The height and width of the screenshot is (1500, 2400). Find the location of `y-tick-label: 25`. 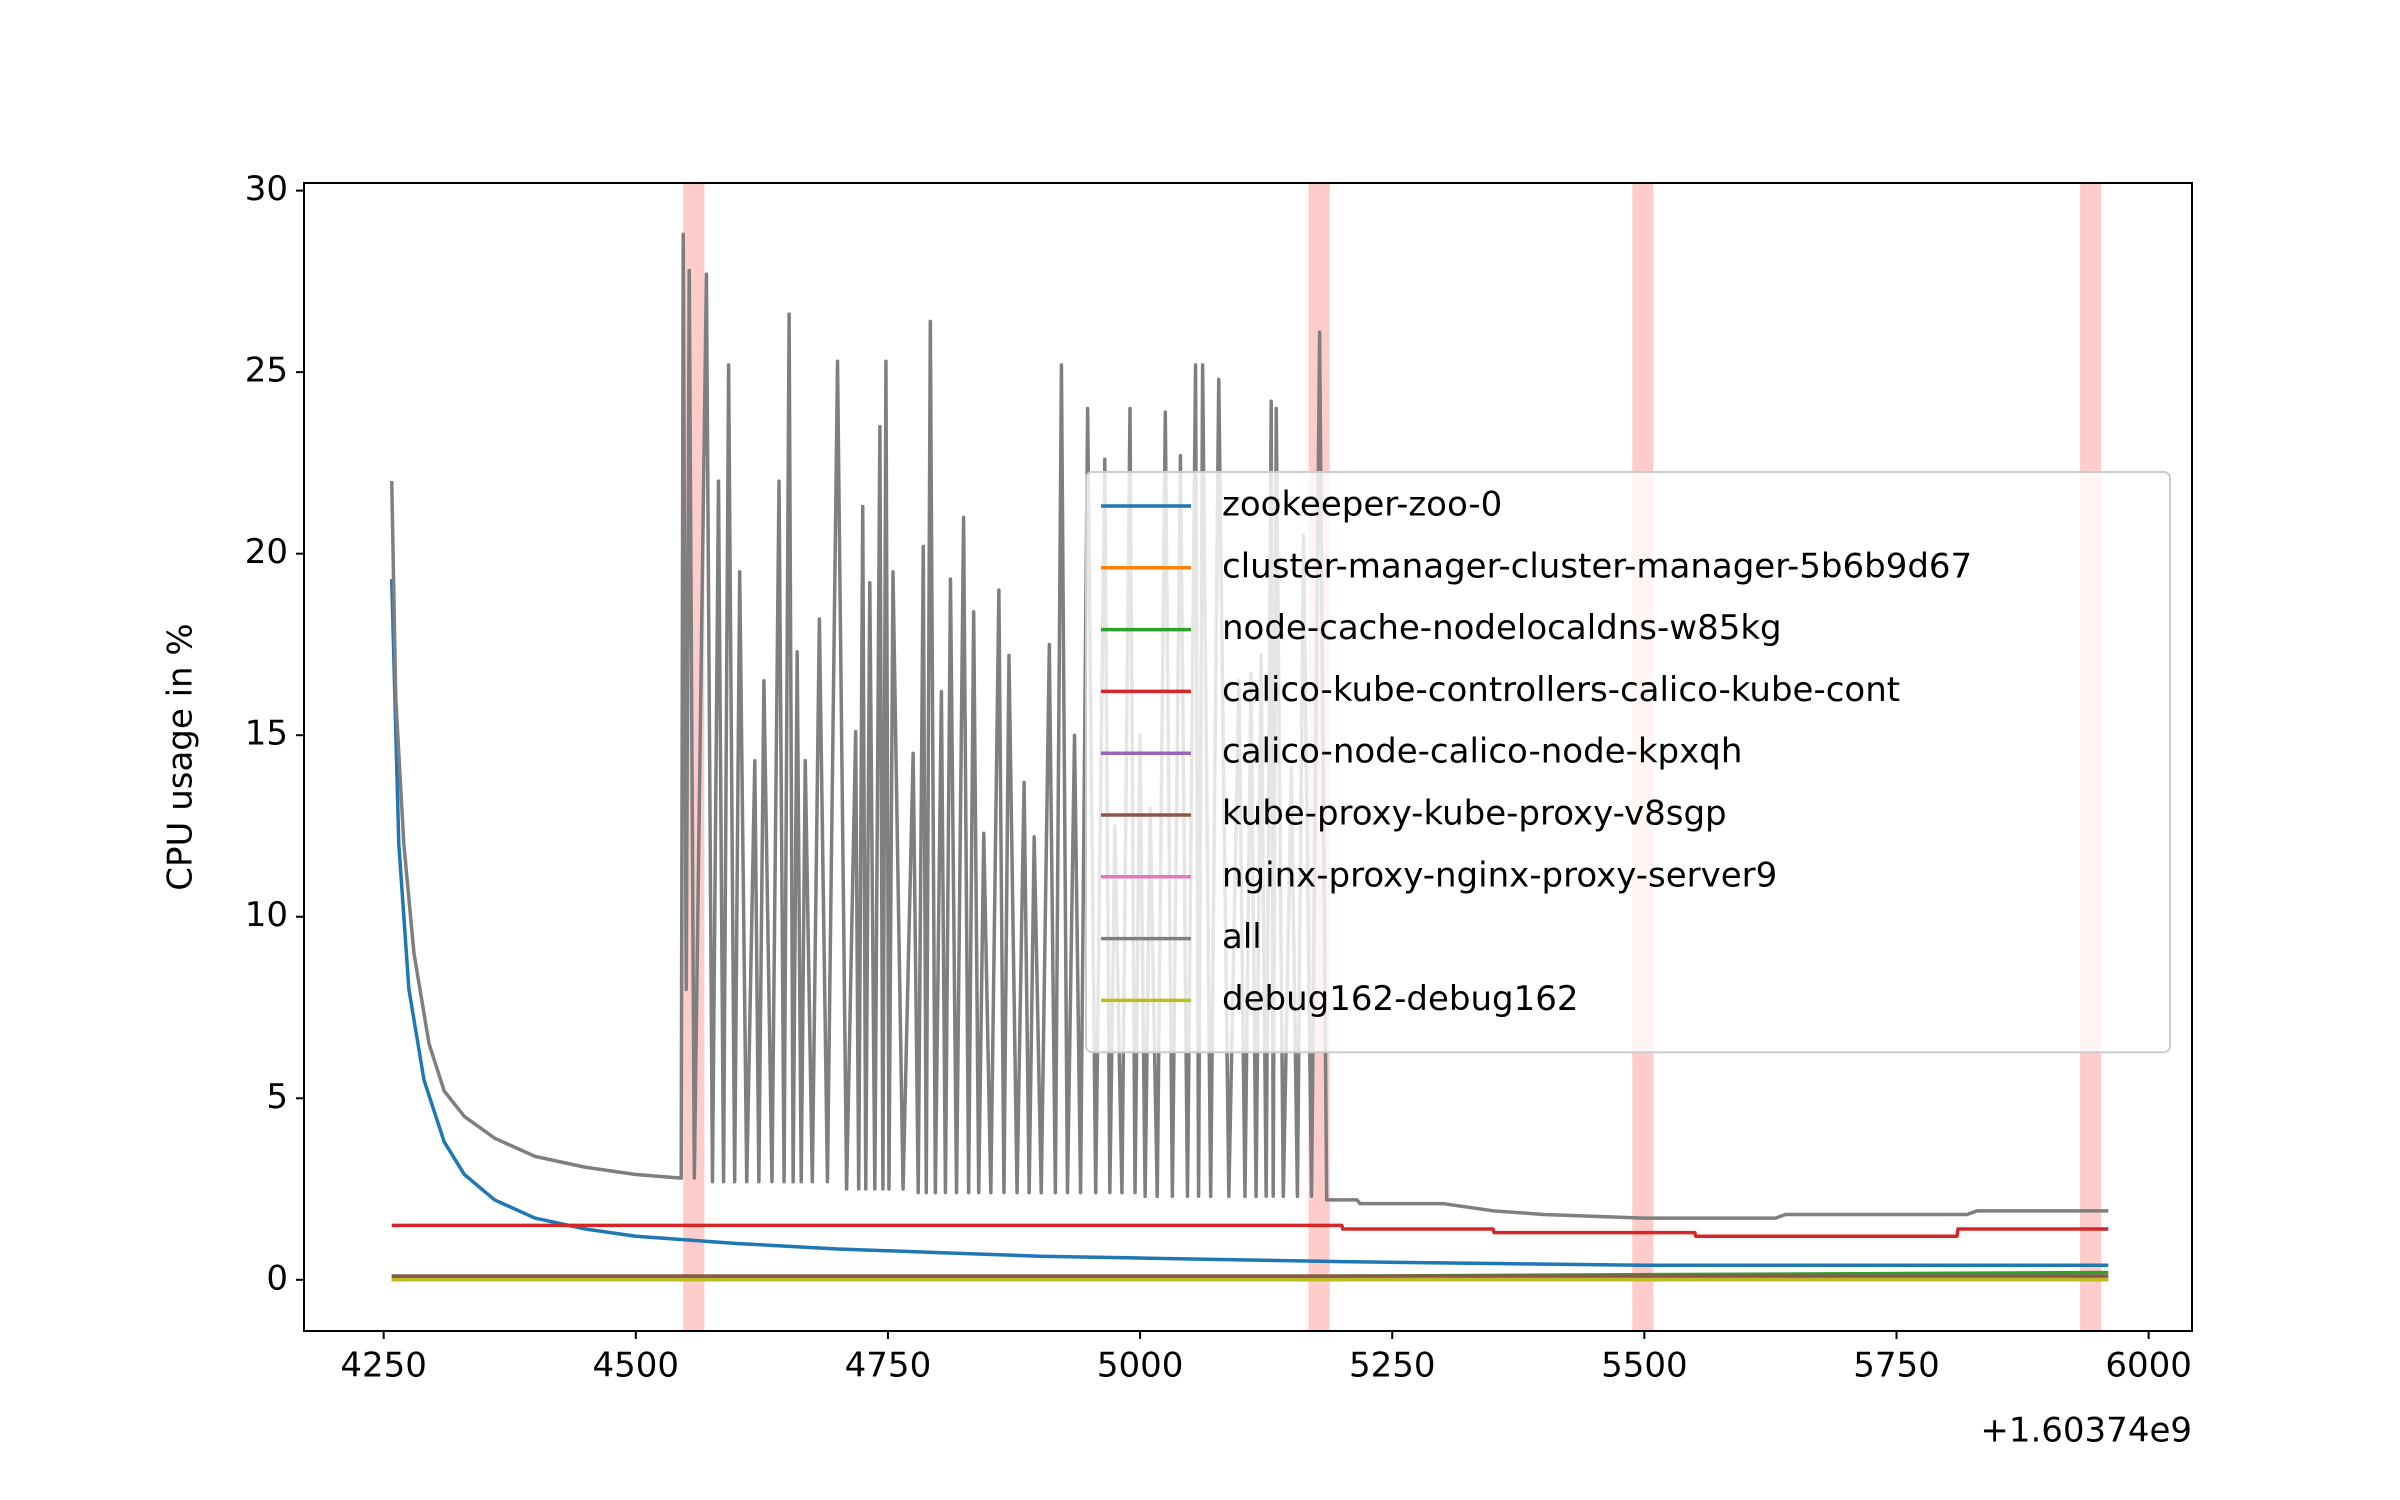

y-tick-label: 25 is located at coordinates (266, 371).